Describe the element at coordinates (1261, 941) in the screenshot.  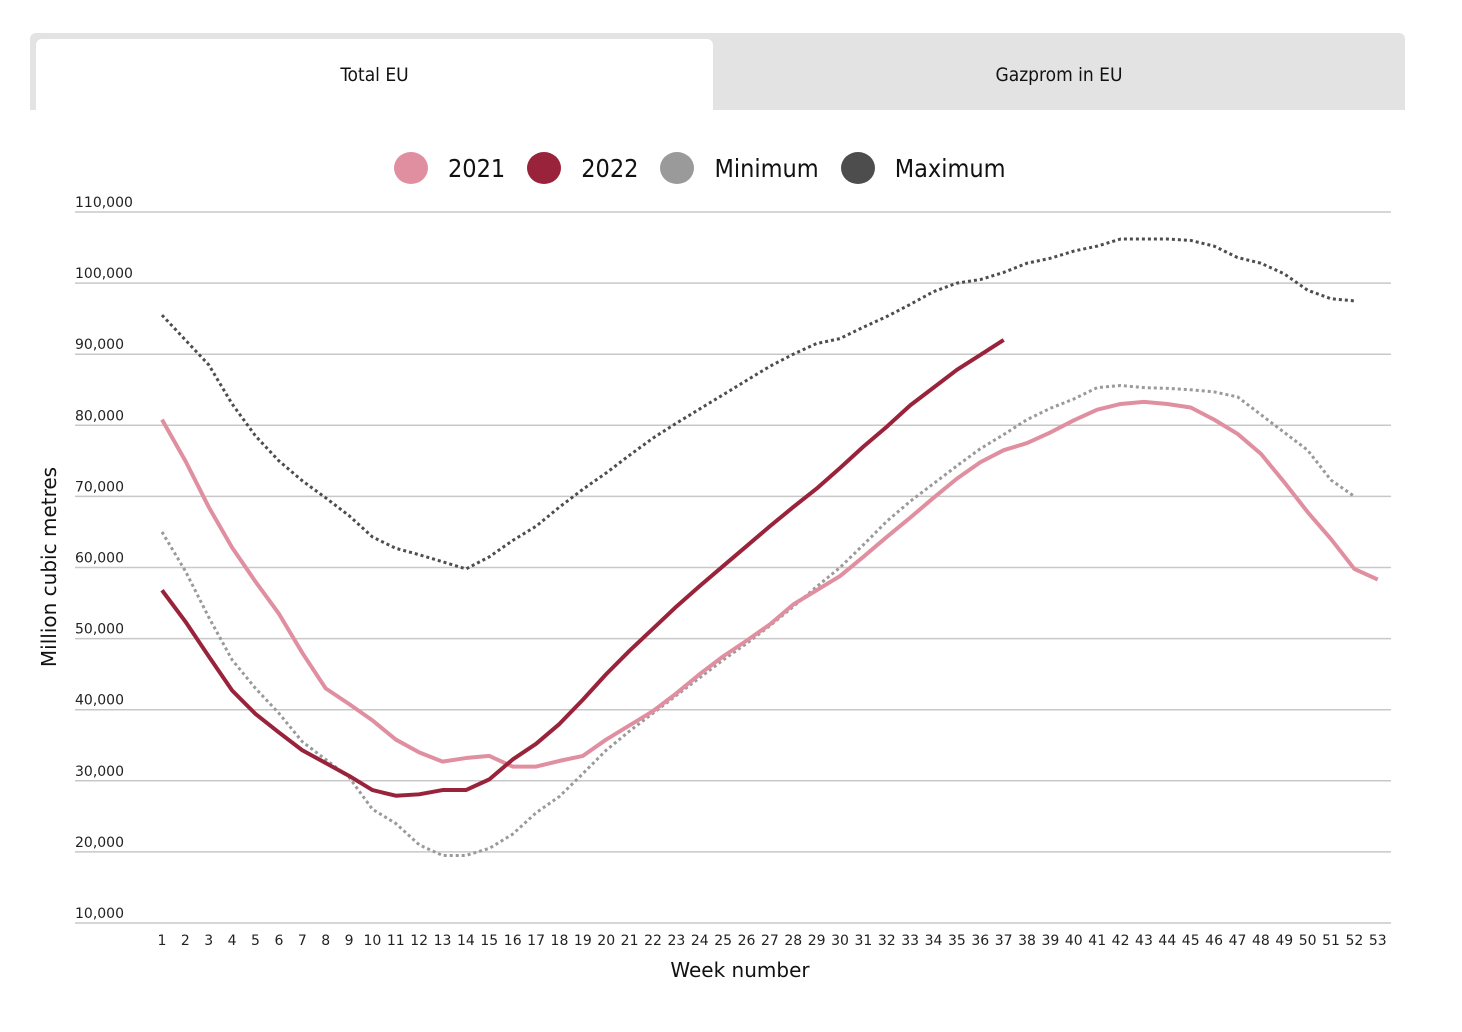
I see `x-tick-label: 48` at that location.